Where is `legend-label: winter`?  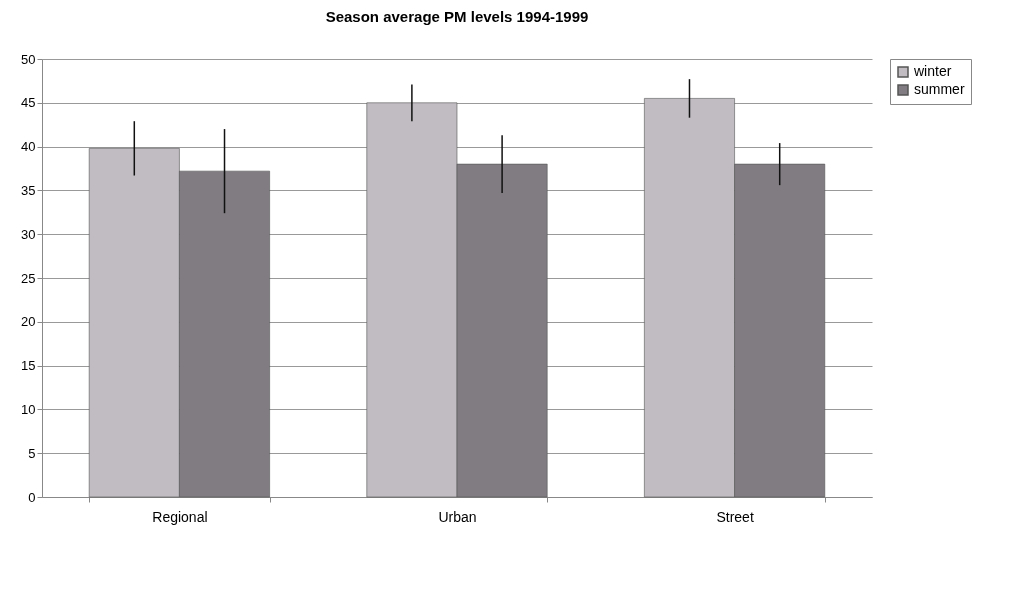 legend-label: winter is located at coordinates (932, 71).